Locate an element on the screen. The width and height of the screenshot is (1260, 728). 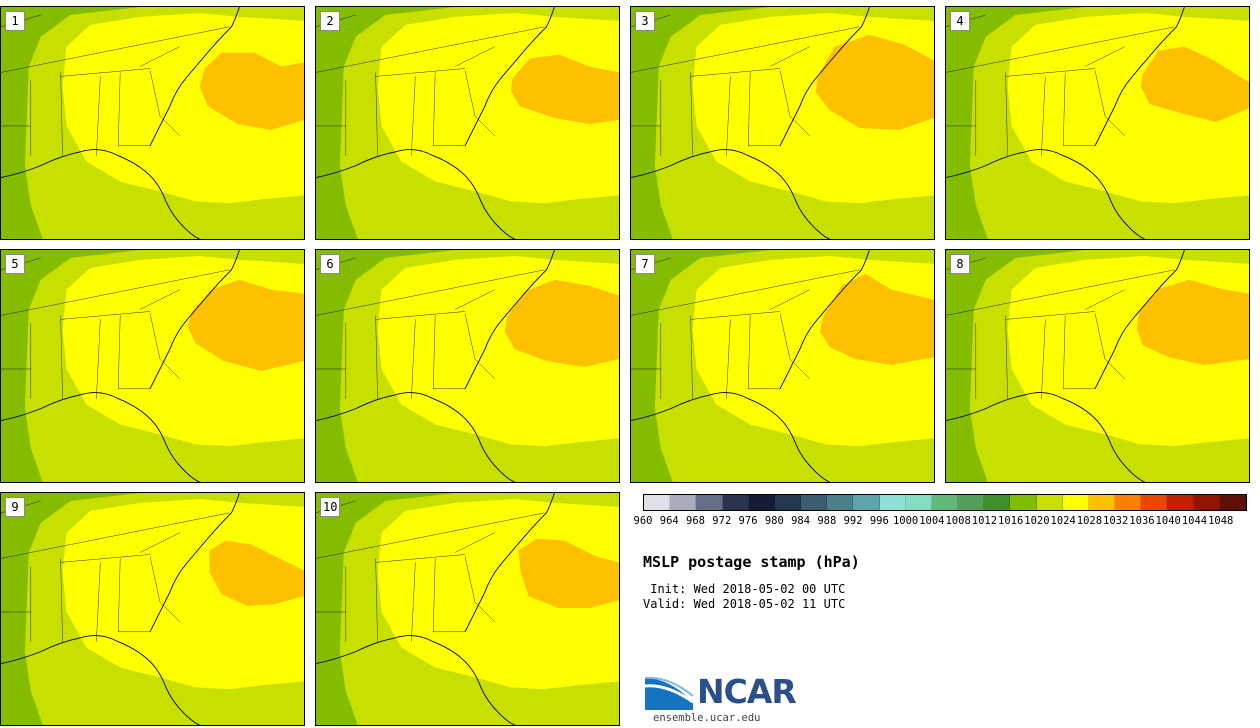
ncar-swoosh-icon is located at coordinates (669, 693).